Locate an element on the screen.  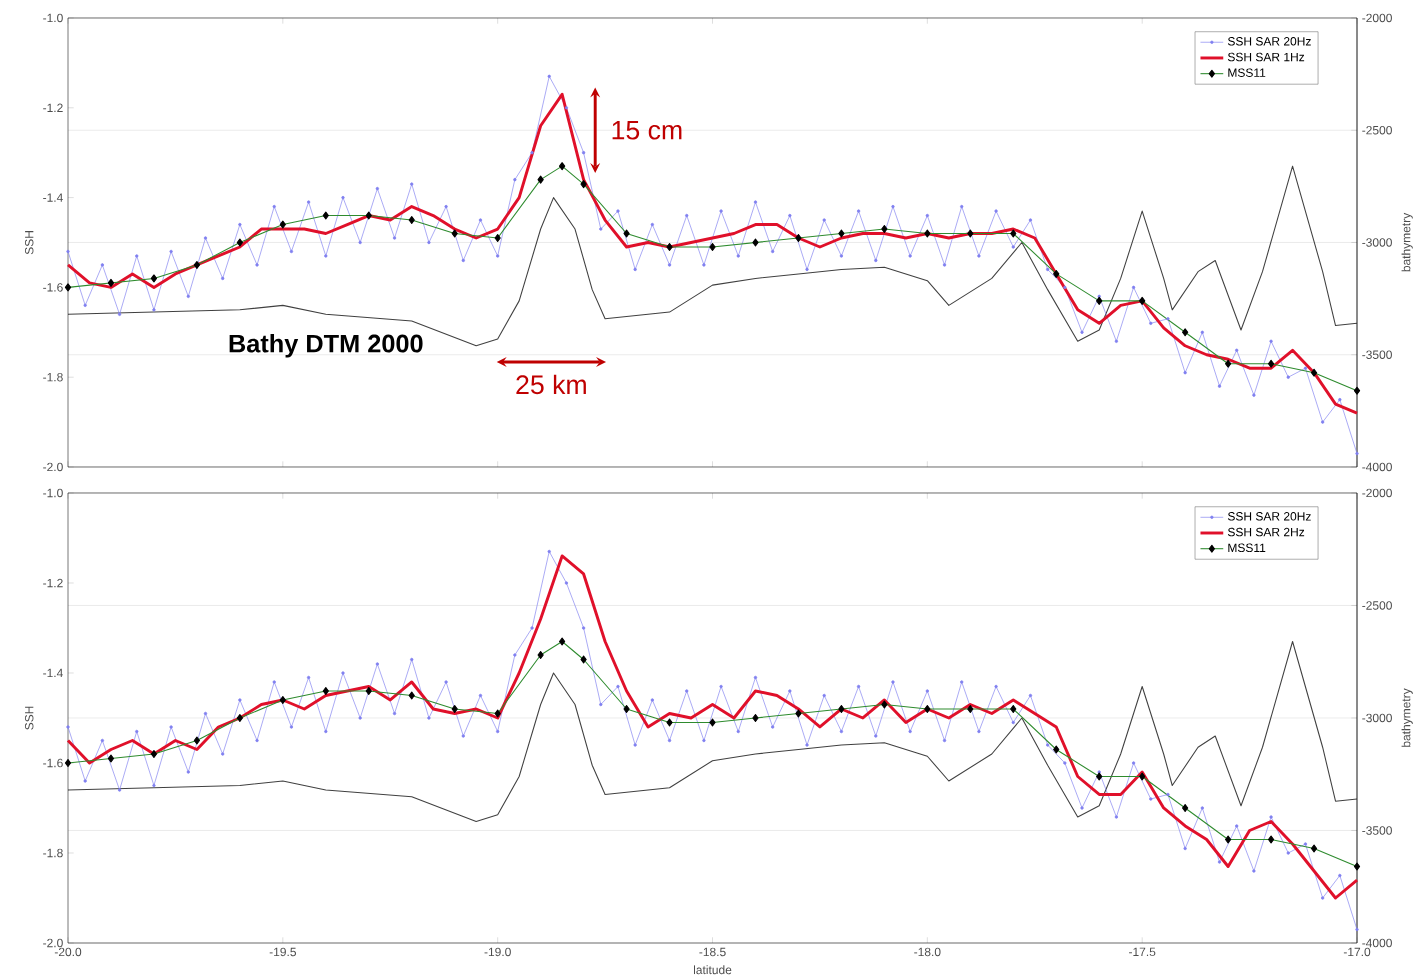
legend-label: SSH SAR 2Hz is located at coordinates (1266, 532).